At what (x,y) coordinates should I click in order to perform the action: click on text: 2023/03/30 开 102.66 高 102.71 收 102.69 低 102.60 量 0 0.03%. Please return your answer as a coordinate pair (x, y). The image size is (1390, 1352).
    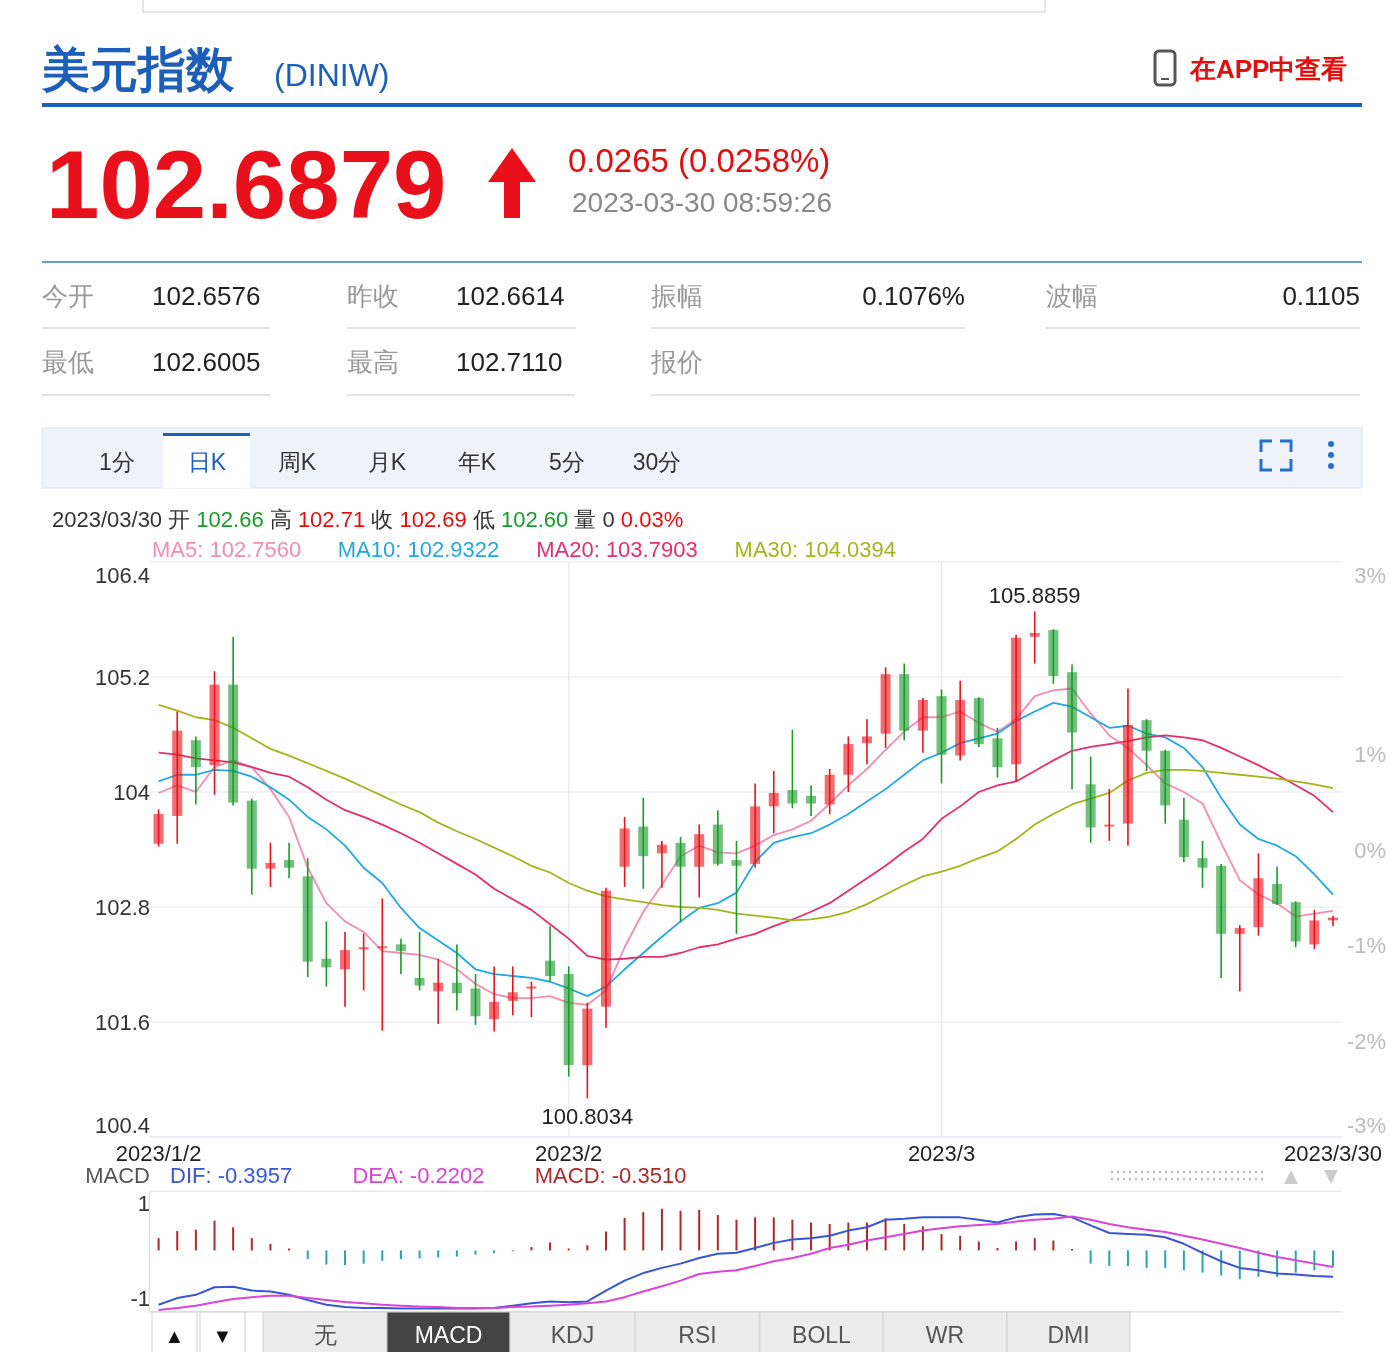
    Looking at the image, I should click on (368, 519).